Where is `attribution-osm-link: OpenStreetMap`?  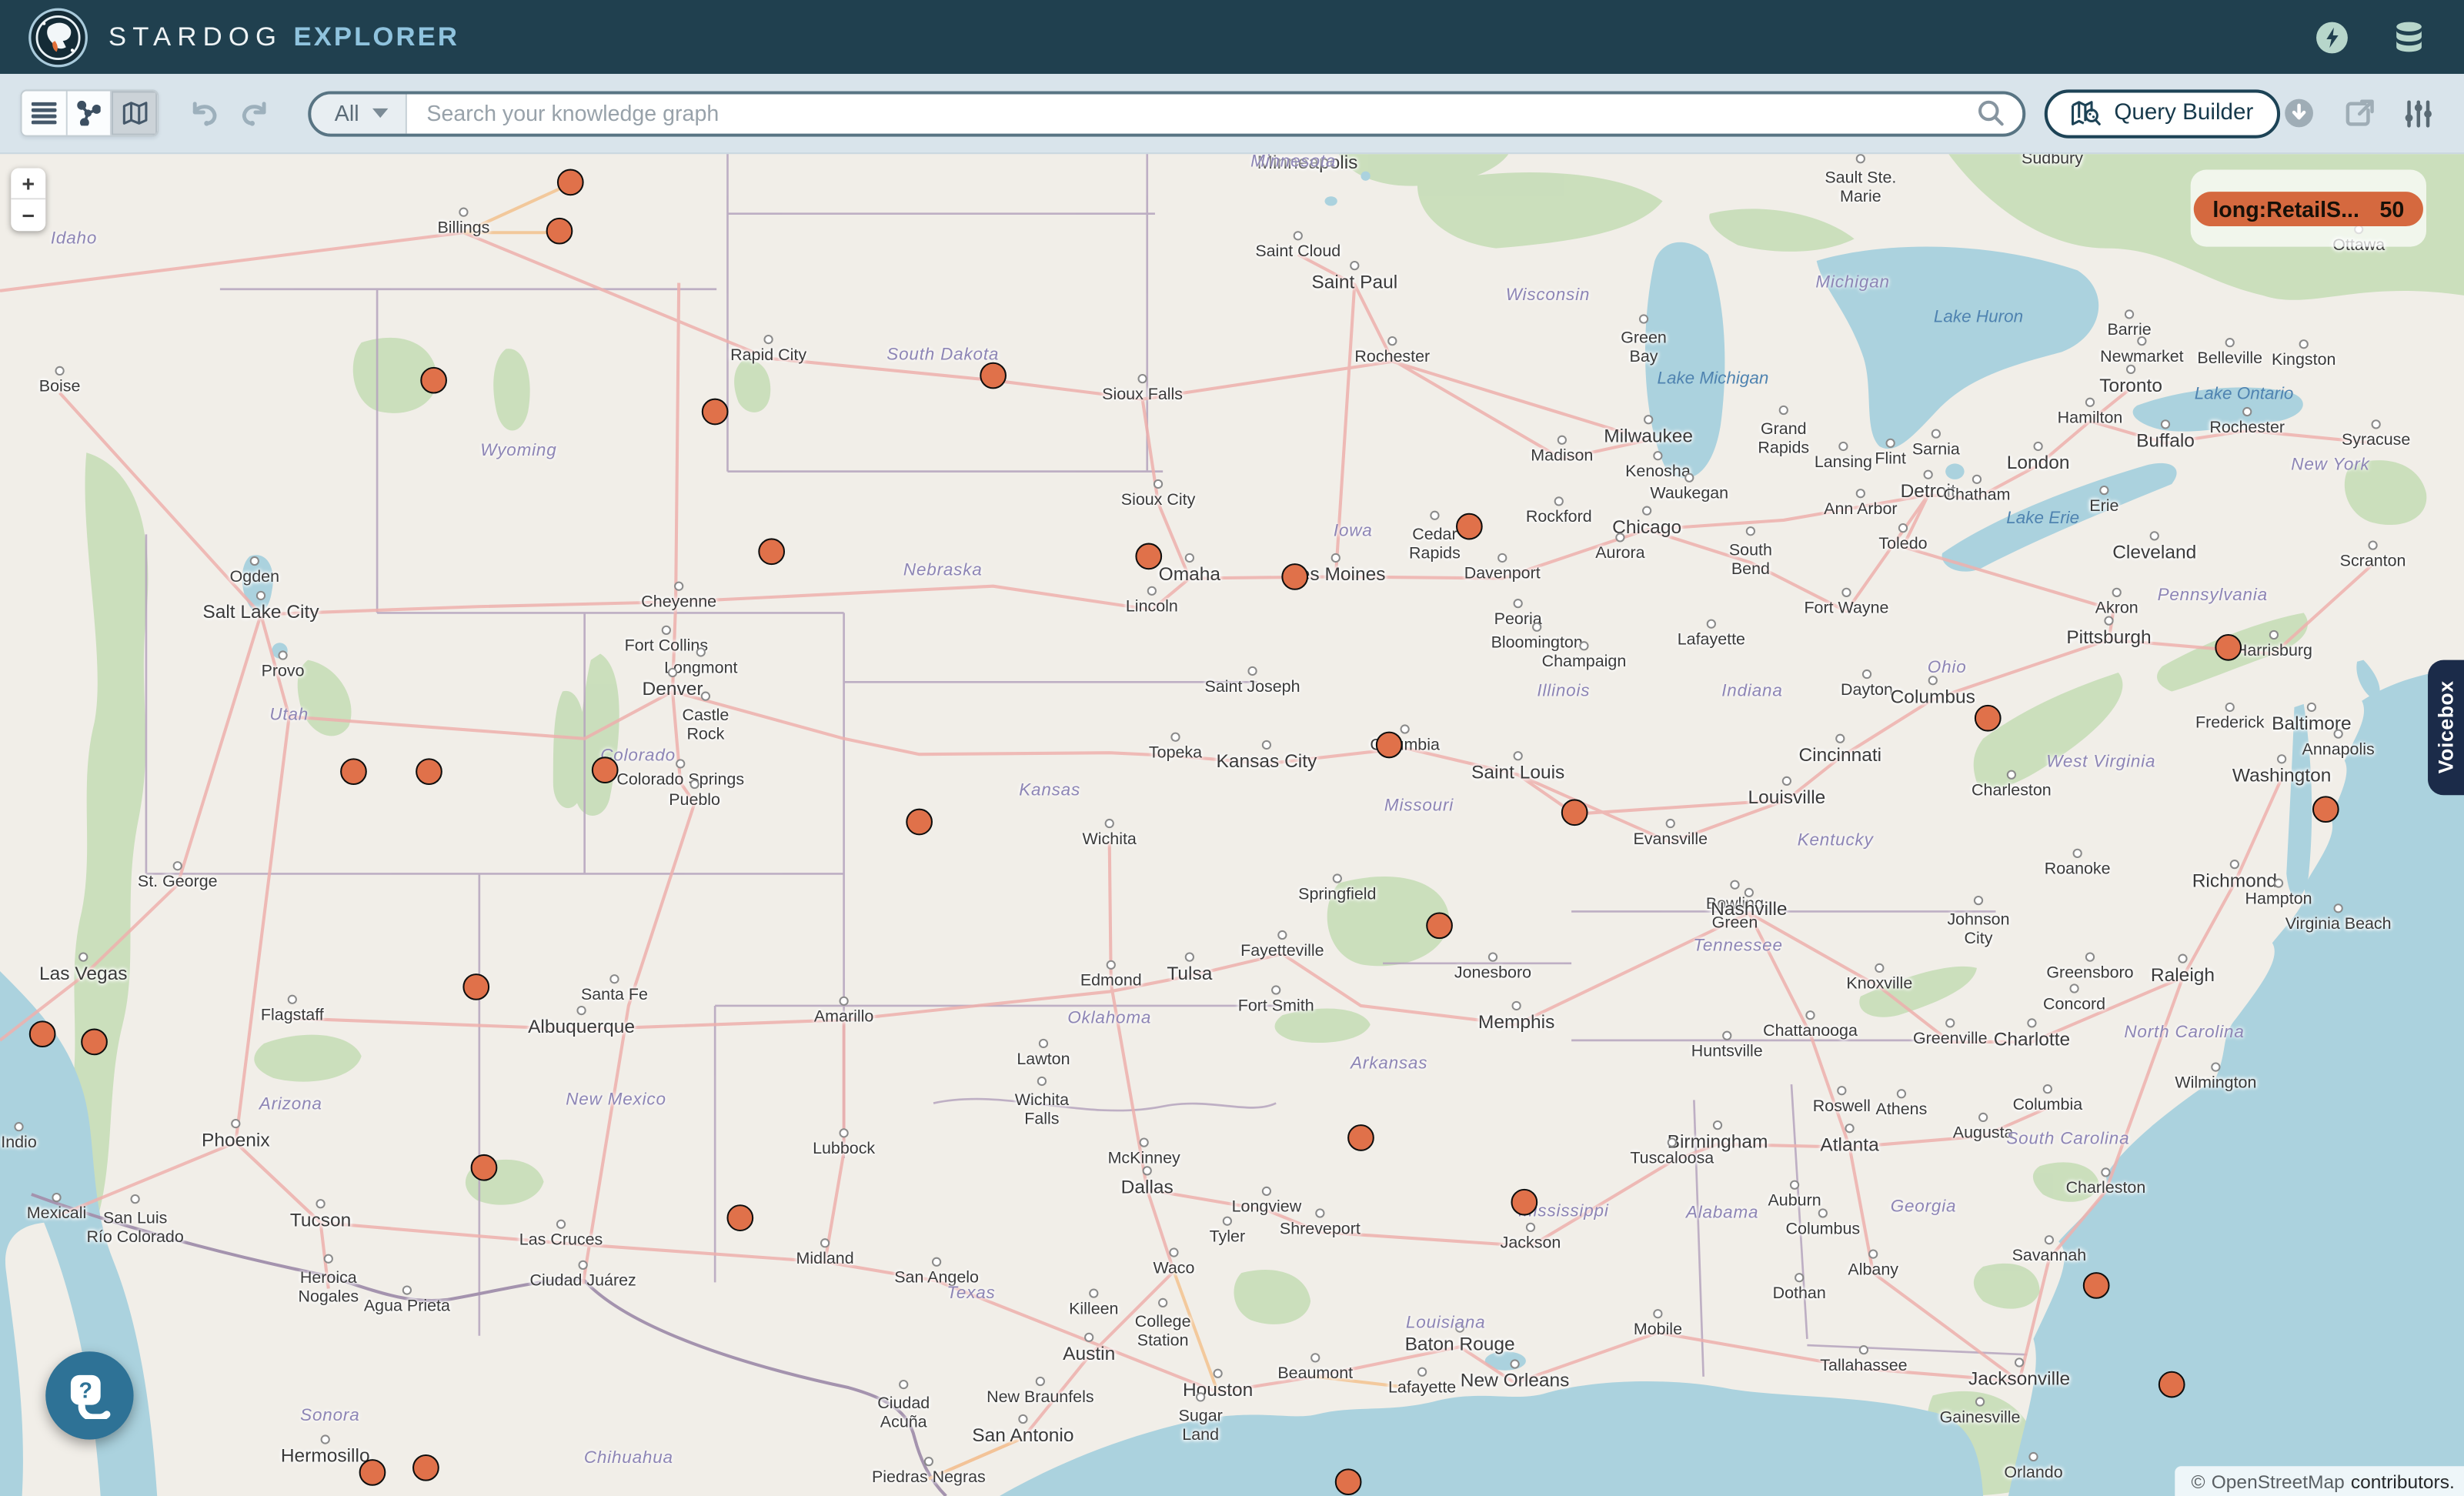
attribution-osm-link: OpenStreetMap is located at coordinates (2278, 1481).